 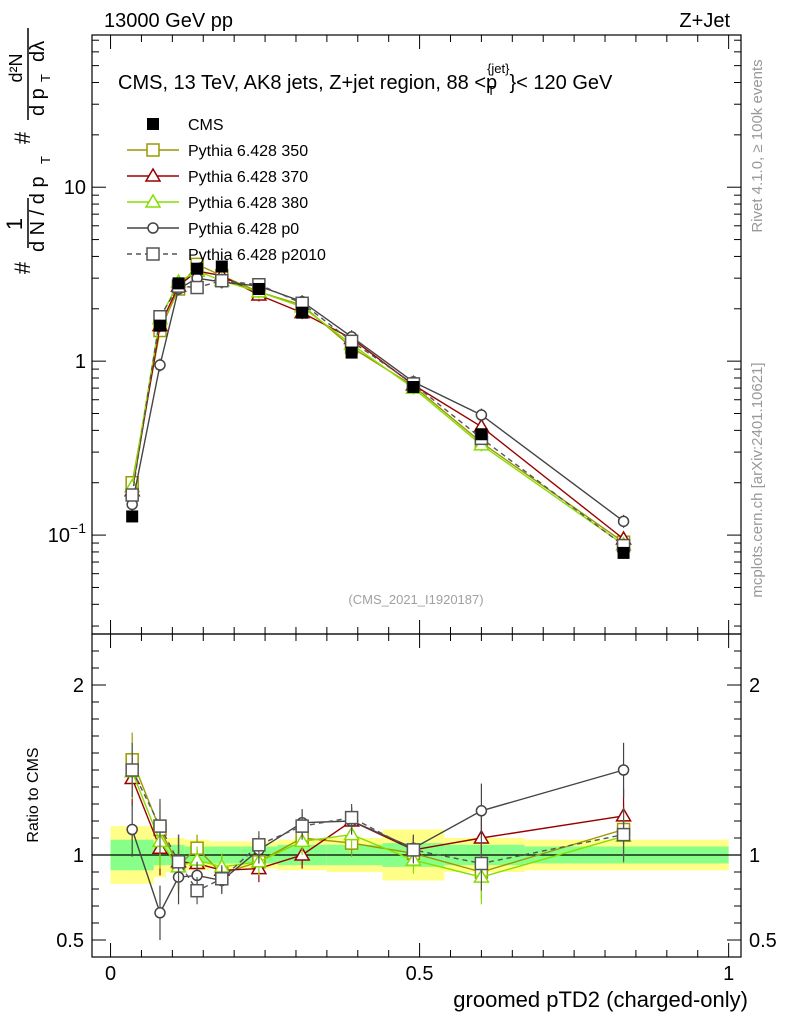 What do you see at coordinates (110, 974) in the screenshot?
I see `xtick-label: 0` at bounding box center [110, 974].